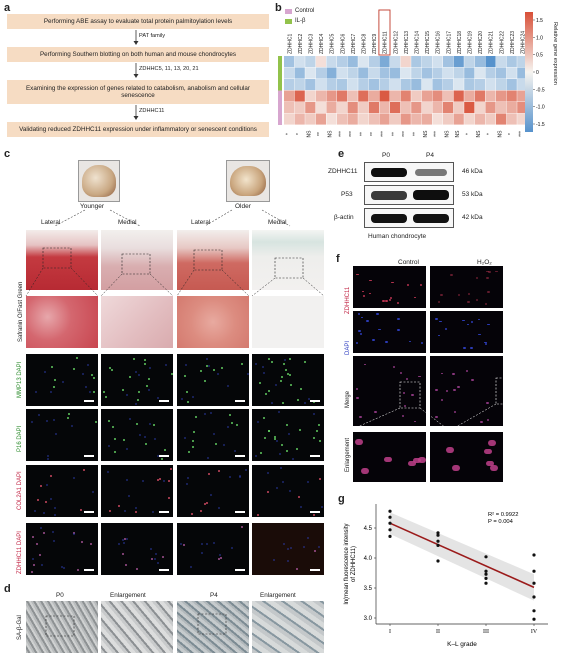 This screenshot has height=657, width=561. What do you see at coordinates (503, 515) in the screenshot?
I see `fit-annotation: R² = 0.9922` at bounding box center [503, 515].